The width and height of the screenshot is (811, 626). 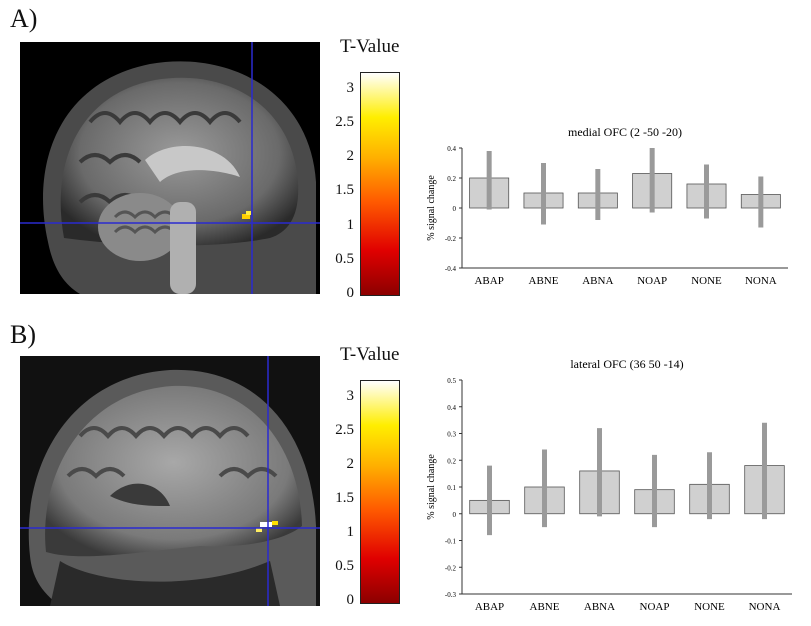 I want to click on y-tick-label: 0.3, so click(x=451, y=435).